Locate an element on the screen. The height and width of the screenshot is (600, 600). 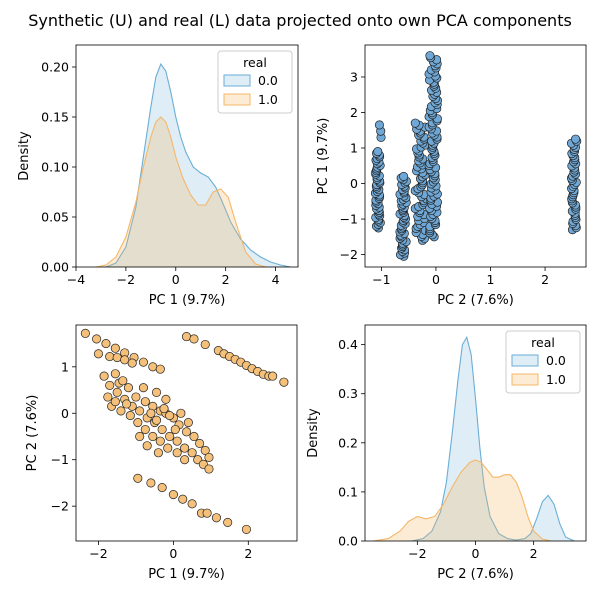
density-line-0.0 is located at coordinates (198, 164).